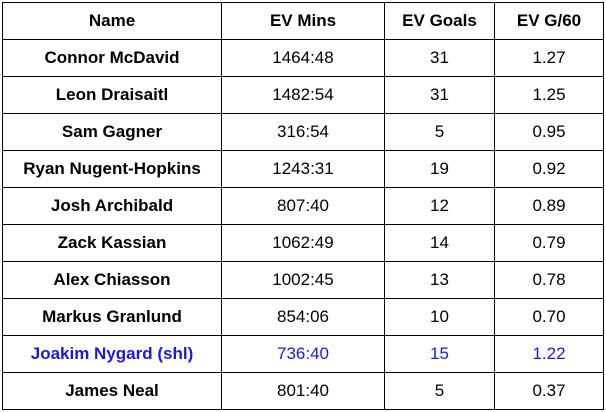  Describe the element at coordinates (439, 169) in the screenshot. I see `ev-goals-cell: 19` at that location.